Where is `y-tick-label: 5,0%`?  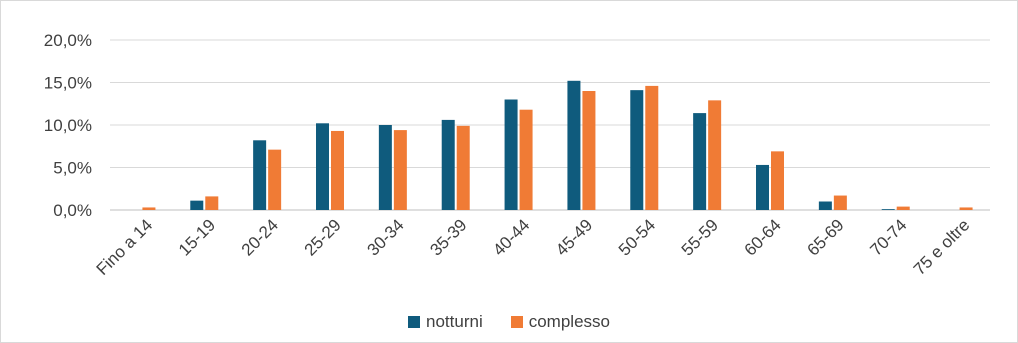
y-tick-label: 5,0% is located at coordinates (72, 168).